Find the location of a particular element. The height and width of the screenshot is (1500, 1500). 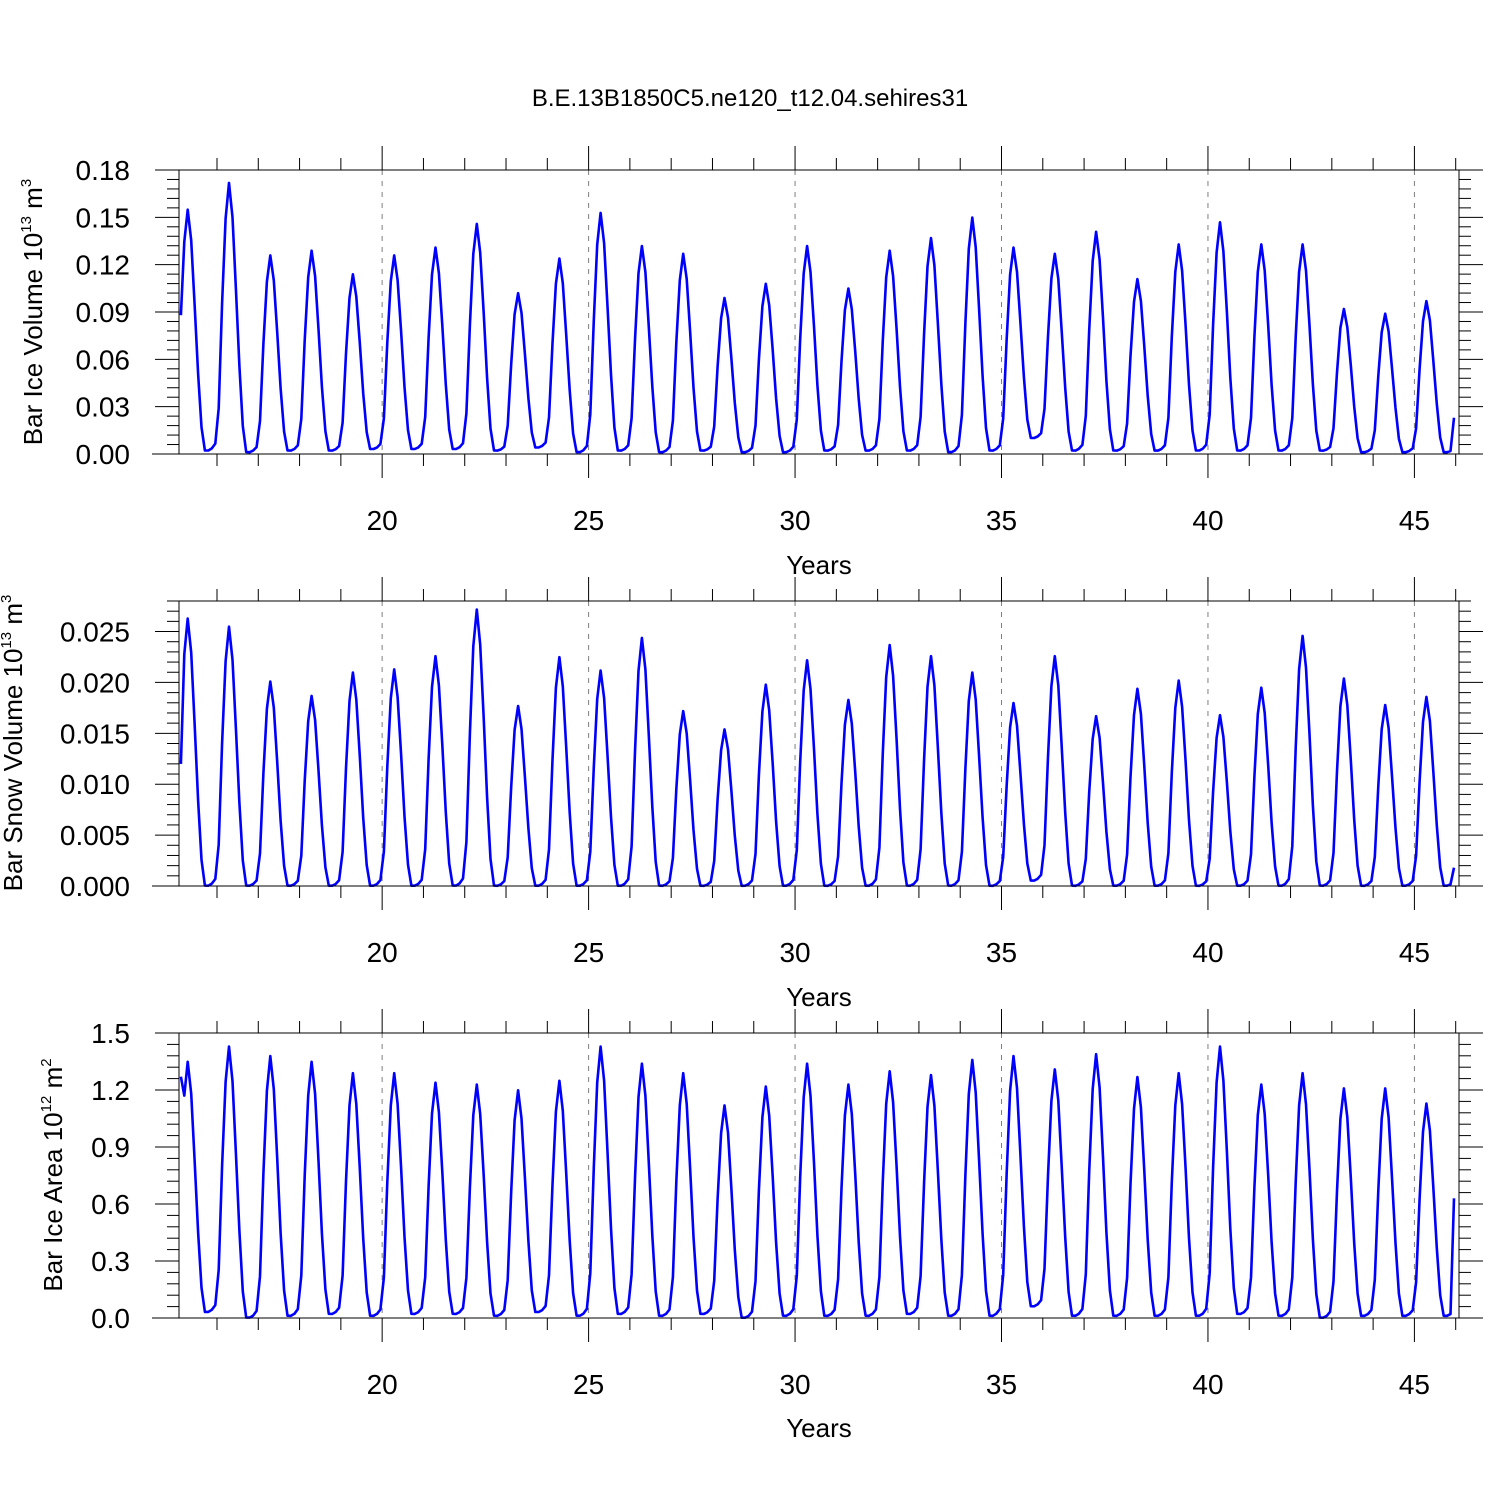

y-tick-label: 0.6 is located at coordinates (110, 1204).